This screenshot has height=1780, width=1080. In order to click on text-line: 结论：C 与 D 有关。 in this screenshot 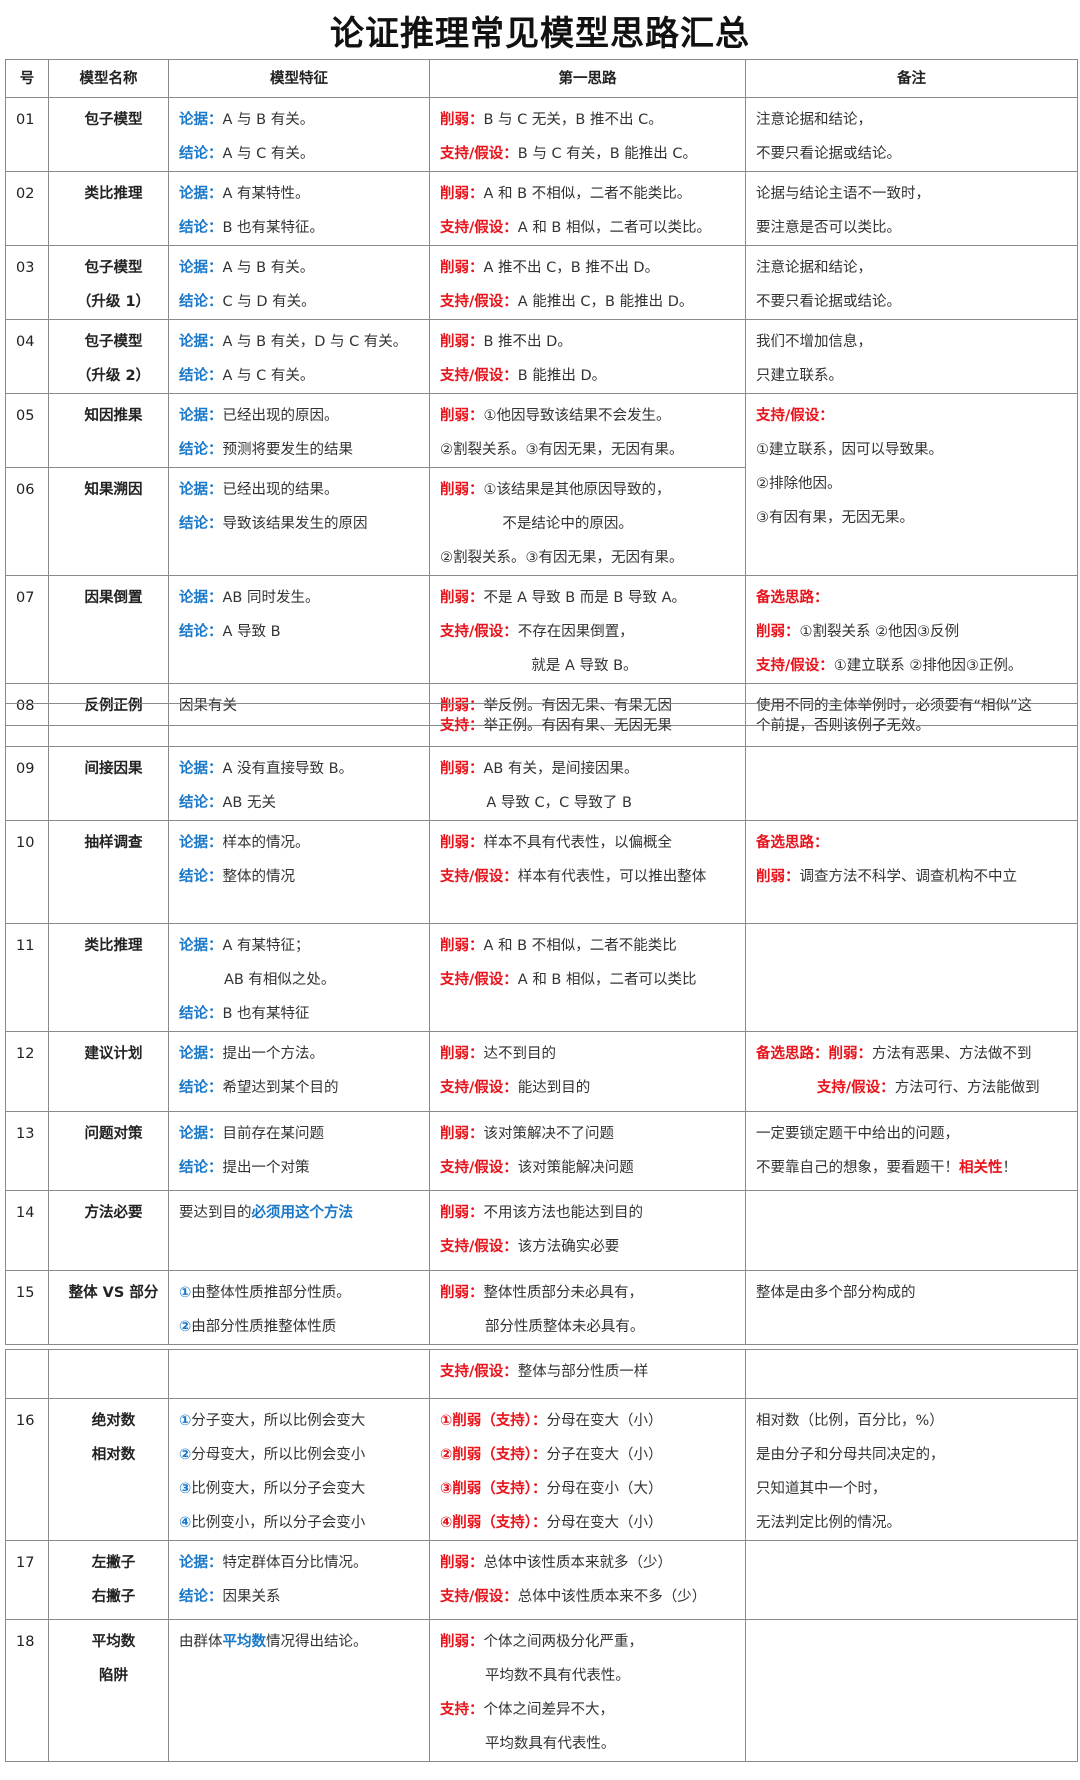, I will do `click(304, 302)`.